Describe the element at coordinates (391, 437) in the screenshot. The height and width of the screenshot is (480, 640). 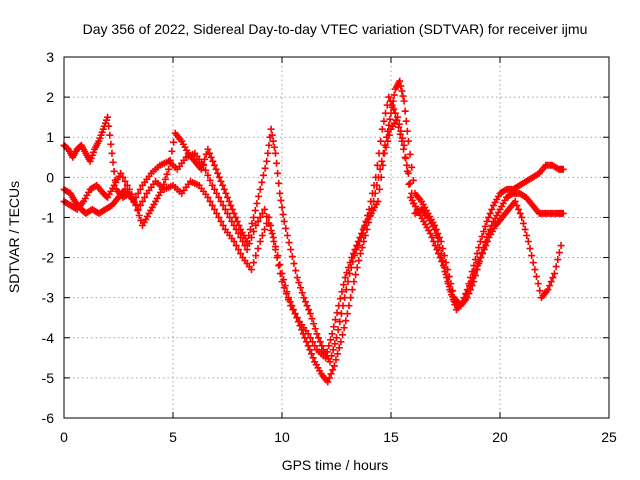
I see `x-tick-label: 15` at that location.